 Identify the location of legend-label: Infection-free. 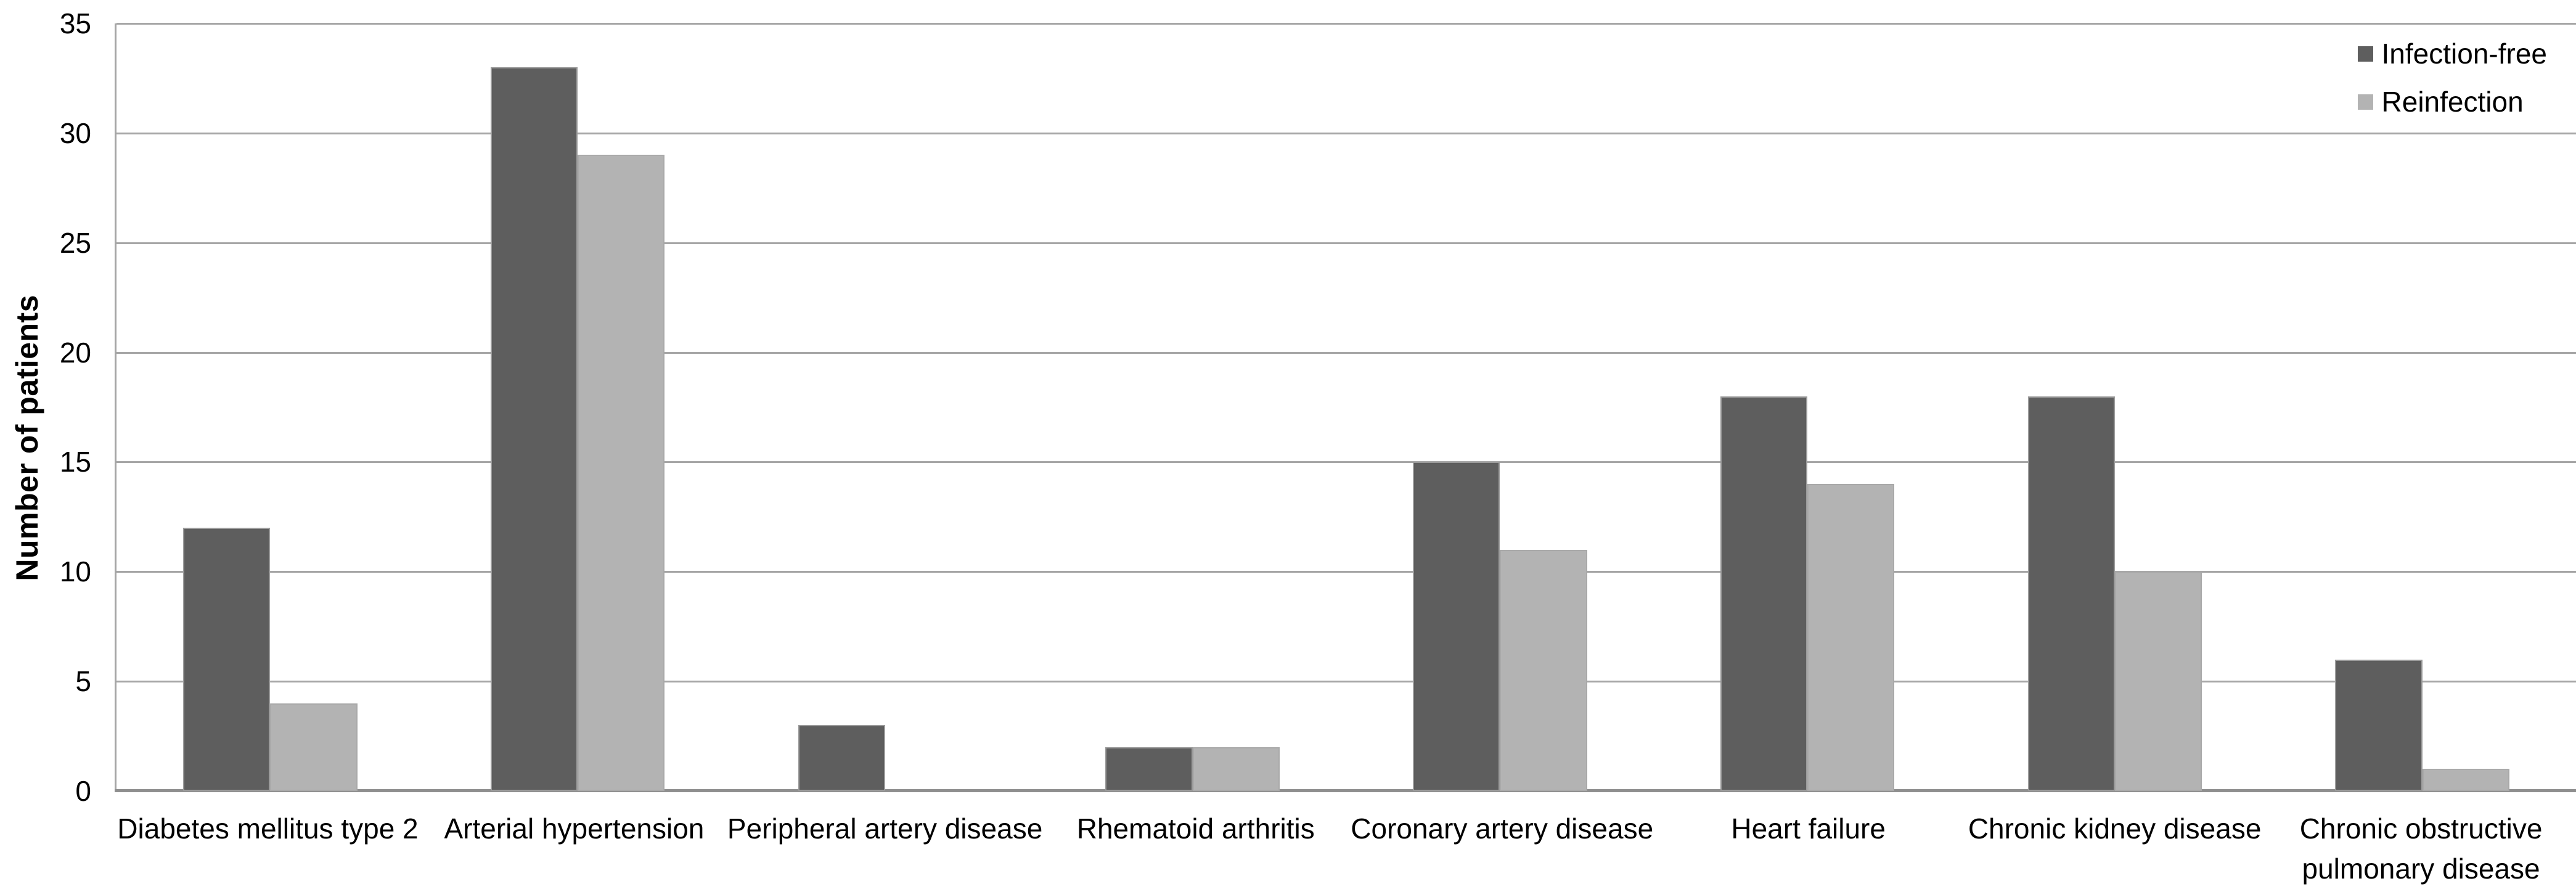
(2464, 54).